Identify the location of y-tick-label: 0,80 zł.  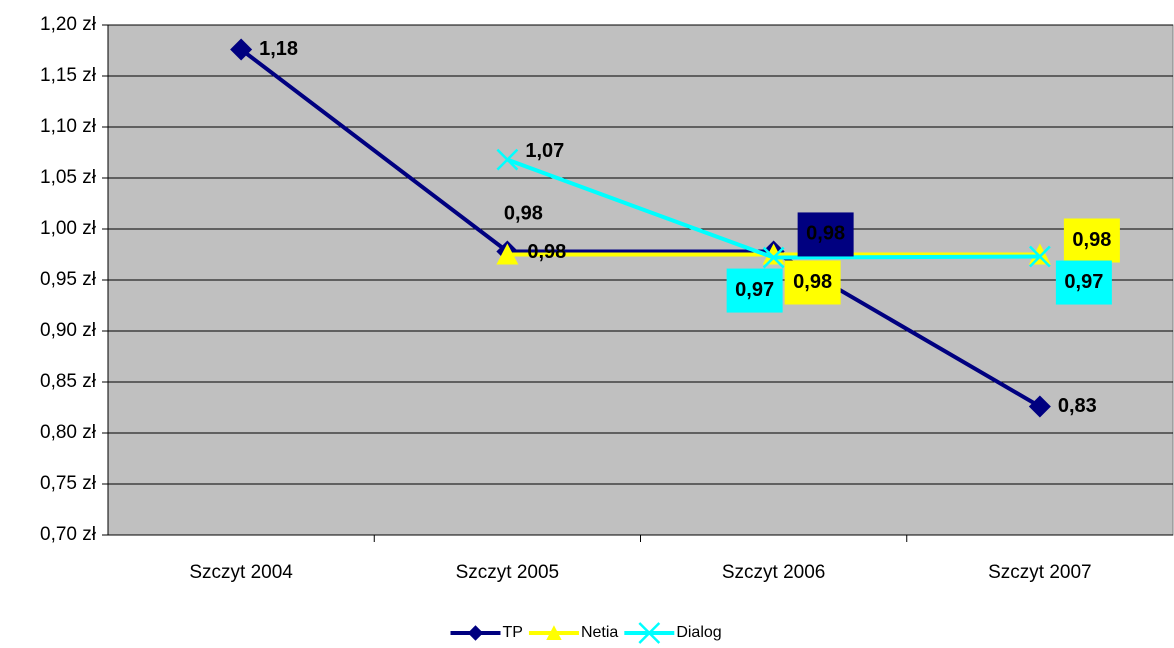
(68, 432).